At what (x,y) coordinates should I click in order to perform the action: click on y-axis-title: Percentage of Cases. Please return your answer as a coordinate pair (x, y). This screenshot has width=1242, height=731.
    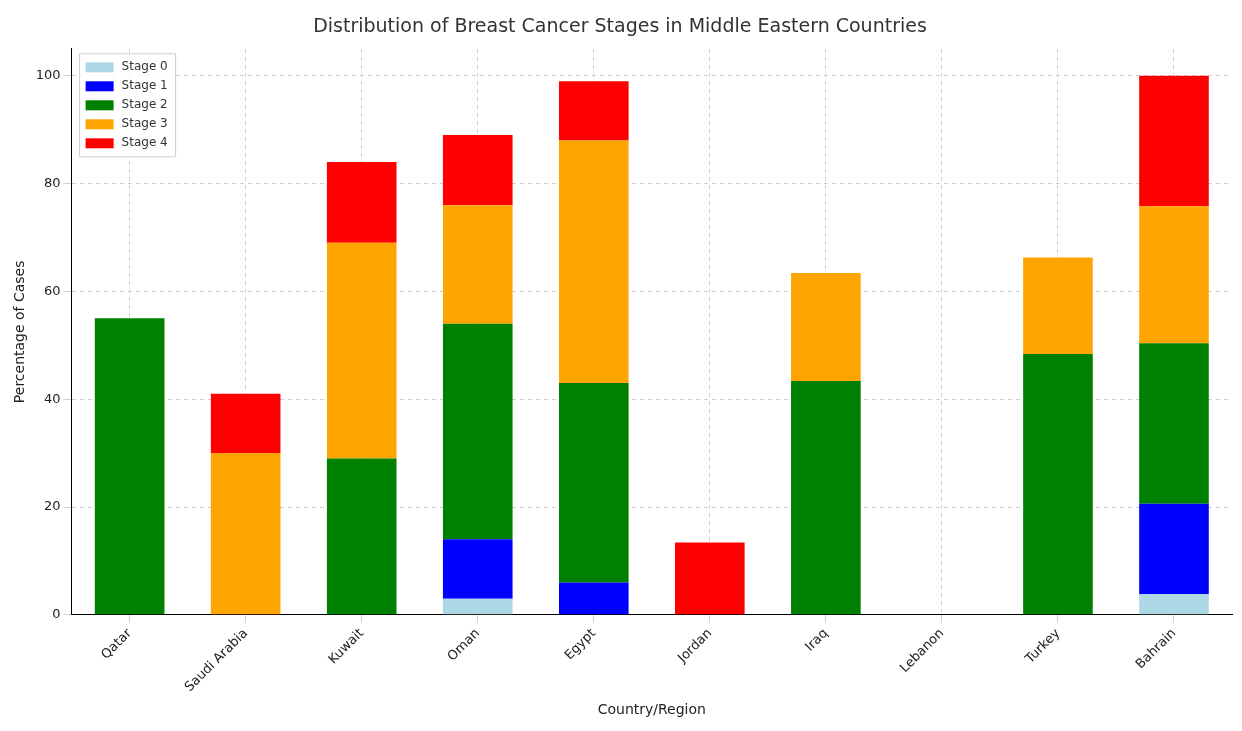
    Looking at the image, I should click on (19, 332).